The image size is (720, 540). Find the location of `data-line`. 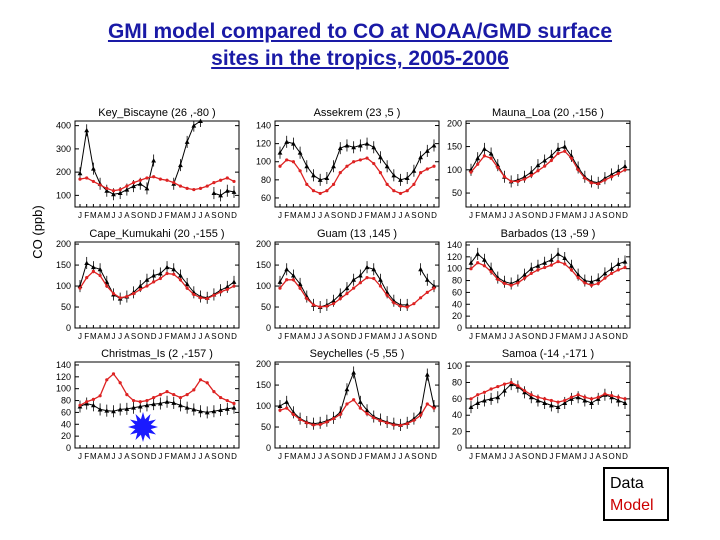

data-line is located at coordinates (357, 398).